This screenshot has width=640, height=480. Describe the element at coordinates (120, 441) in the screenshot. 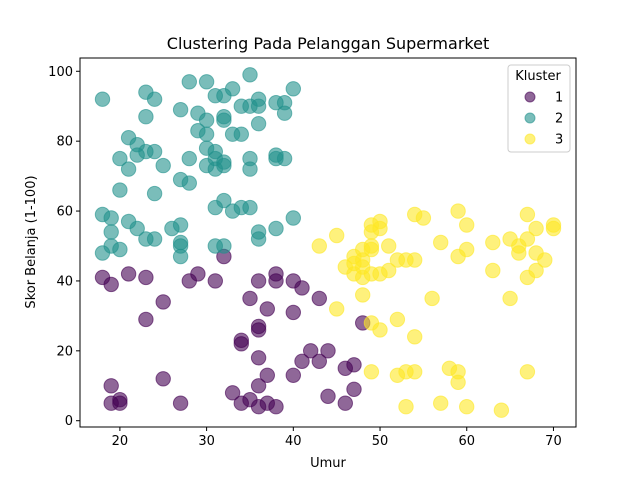

I see `x-tick-label: 20` at that location.